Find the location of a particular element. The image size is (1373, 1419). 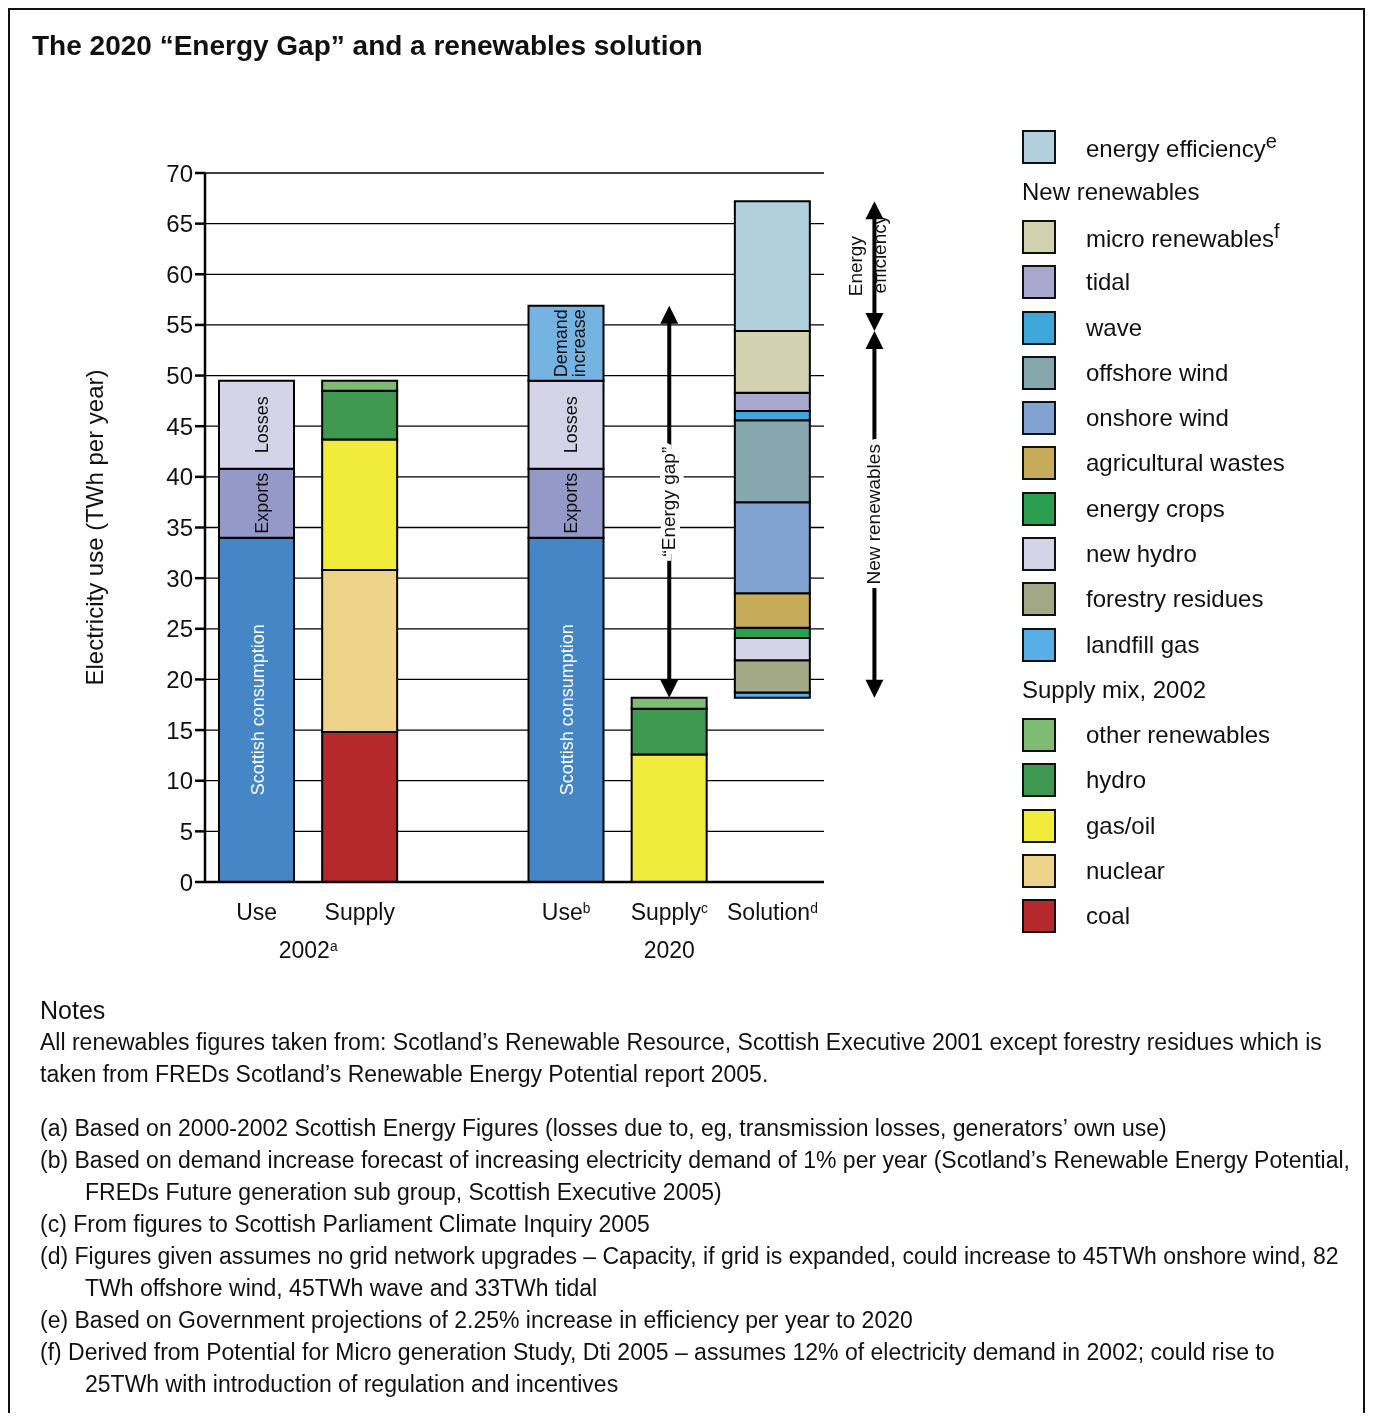

legend-label: other renewables is located at coordinates (1178, 734).